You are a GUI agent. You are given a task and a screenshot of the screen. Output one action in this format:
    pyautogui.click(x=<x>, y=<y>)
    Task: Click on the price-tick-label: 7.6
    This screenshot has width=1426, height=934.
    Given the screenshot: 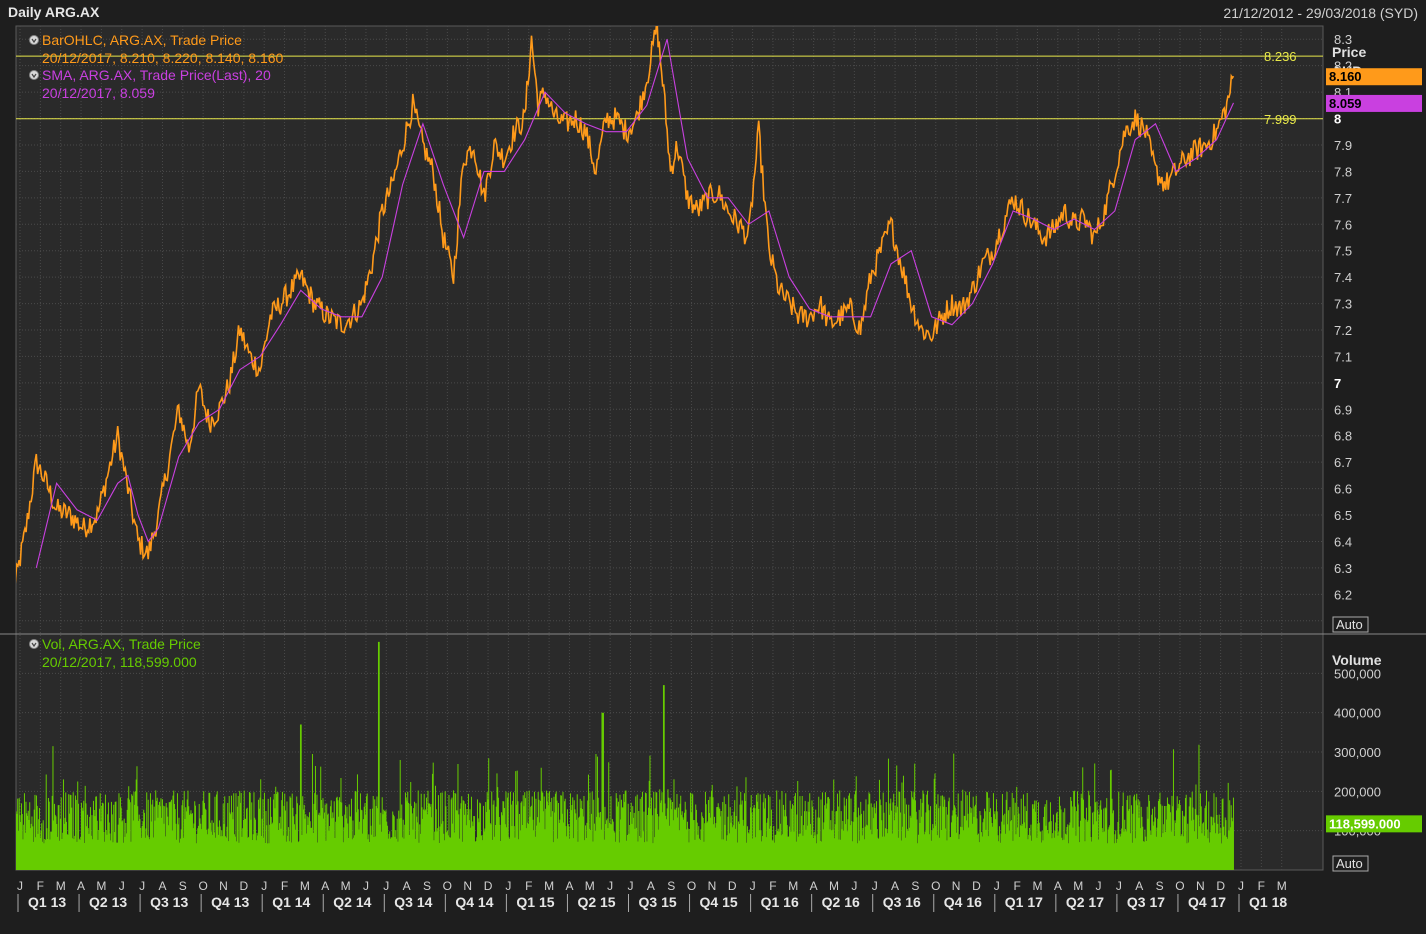 What is the action you would take?
    pyautogui.click(x=1343, y=224)
    